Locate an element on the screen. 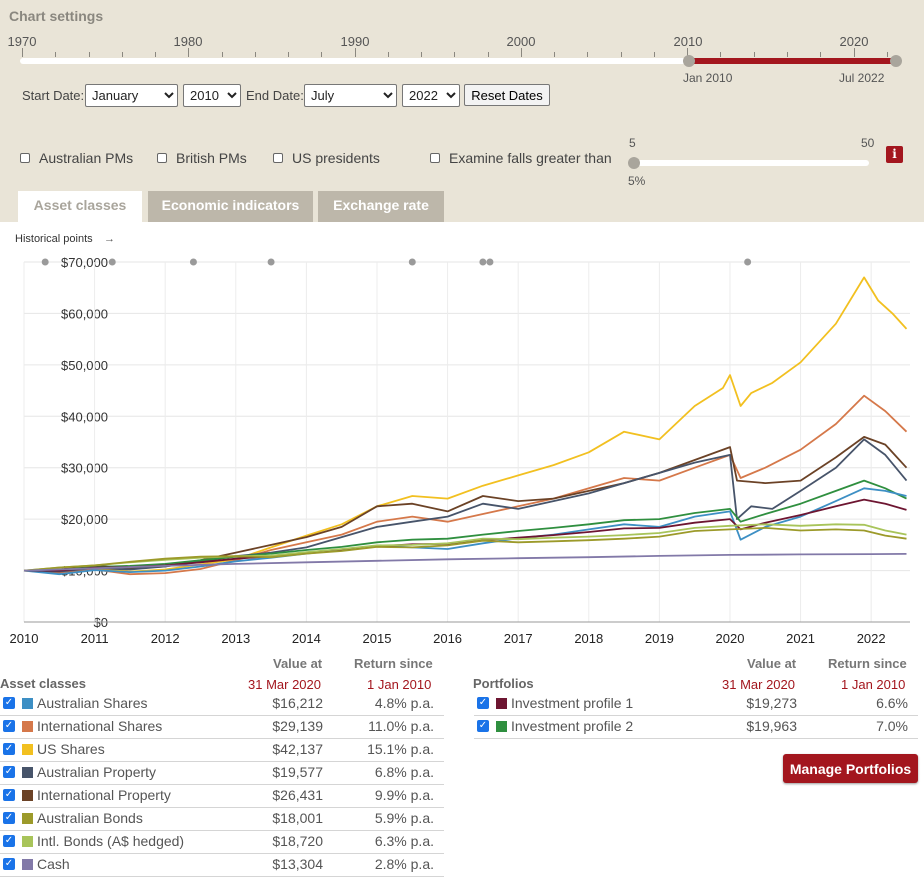 This screenshot has width=924, height=878. x-tick-label: 2020 is located at coordinates (730, 638).